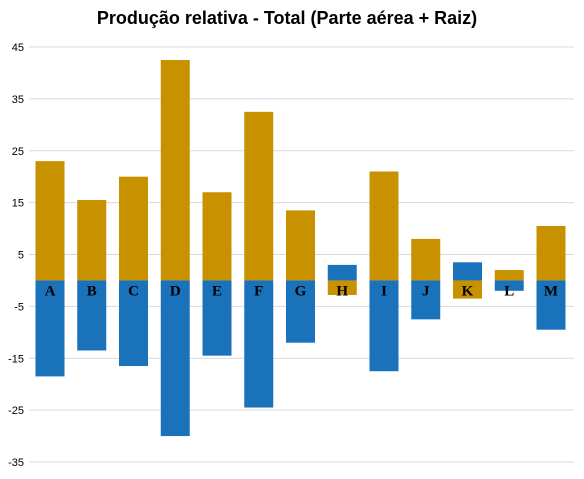 This screenshot has height=479, width=584. Describe the element at coordinates (217, 291) in the screenshot. I see `category-label: E` at that location.